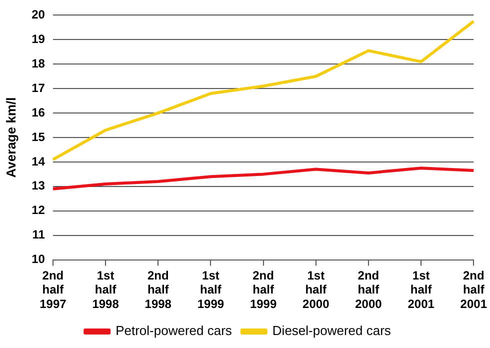  What do you see at coordinates (53, 290) in the screenshot?
I see `x-tick-label: 2nd half 1997` at bounding box center [53, 290].